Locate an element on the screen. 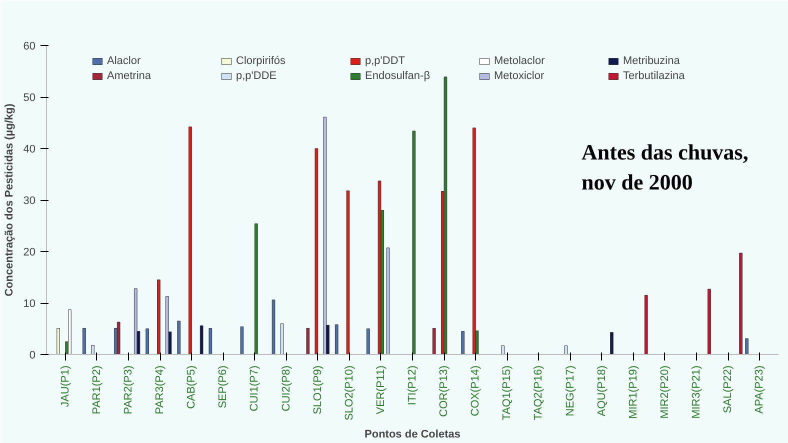  x-tick-label: JAU(P1) is located at coordinates (65, 387).